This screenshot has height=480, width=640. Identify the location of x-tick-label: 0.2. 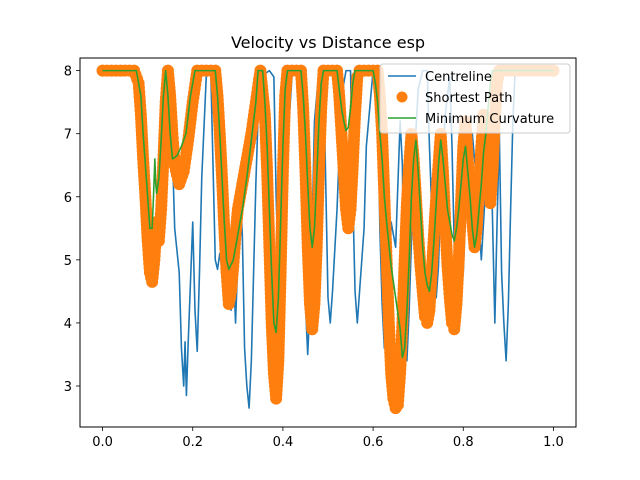
(192, 442).